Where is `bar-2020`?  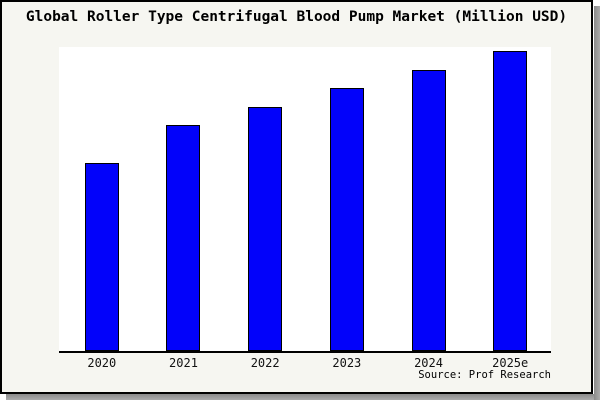
bar-2020 is located at coordinates (101, 256).